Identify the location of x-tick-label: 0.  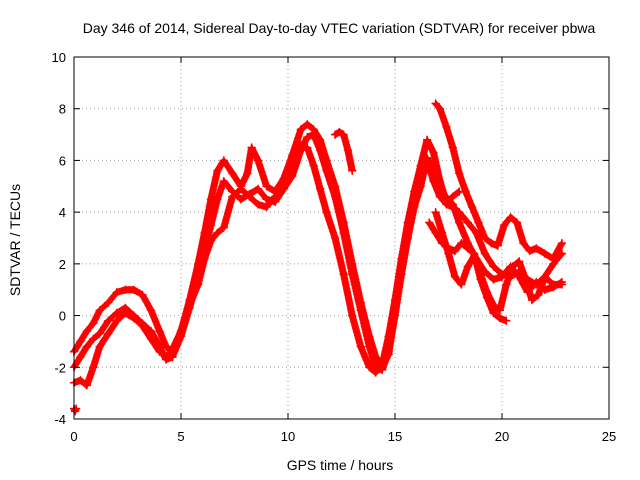
(73, 436).